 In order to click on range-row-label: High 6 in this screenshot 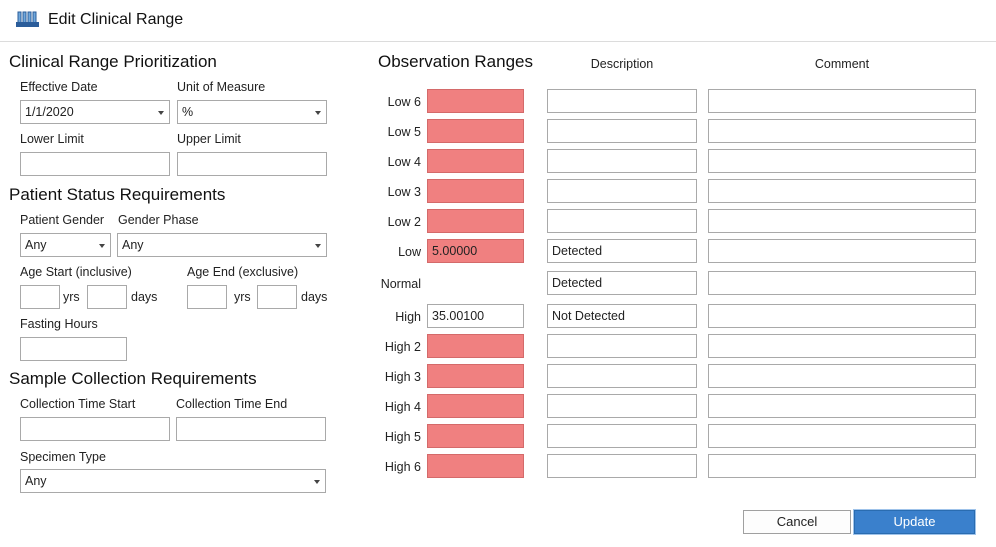, I will do `click(402, 467)`.